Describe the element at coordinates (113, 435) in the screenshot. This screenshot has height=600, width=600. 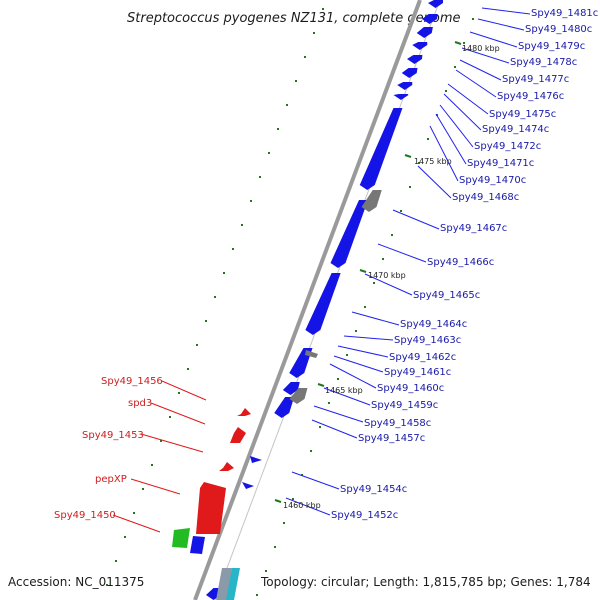
I see `gene-label: Spy49_1453` at that location.